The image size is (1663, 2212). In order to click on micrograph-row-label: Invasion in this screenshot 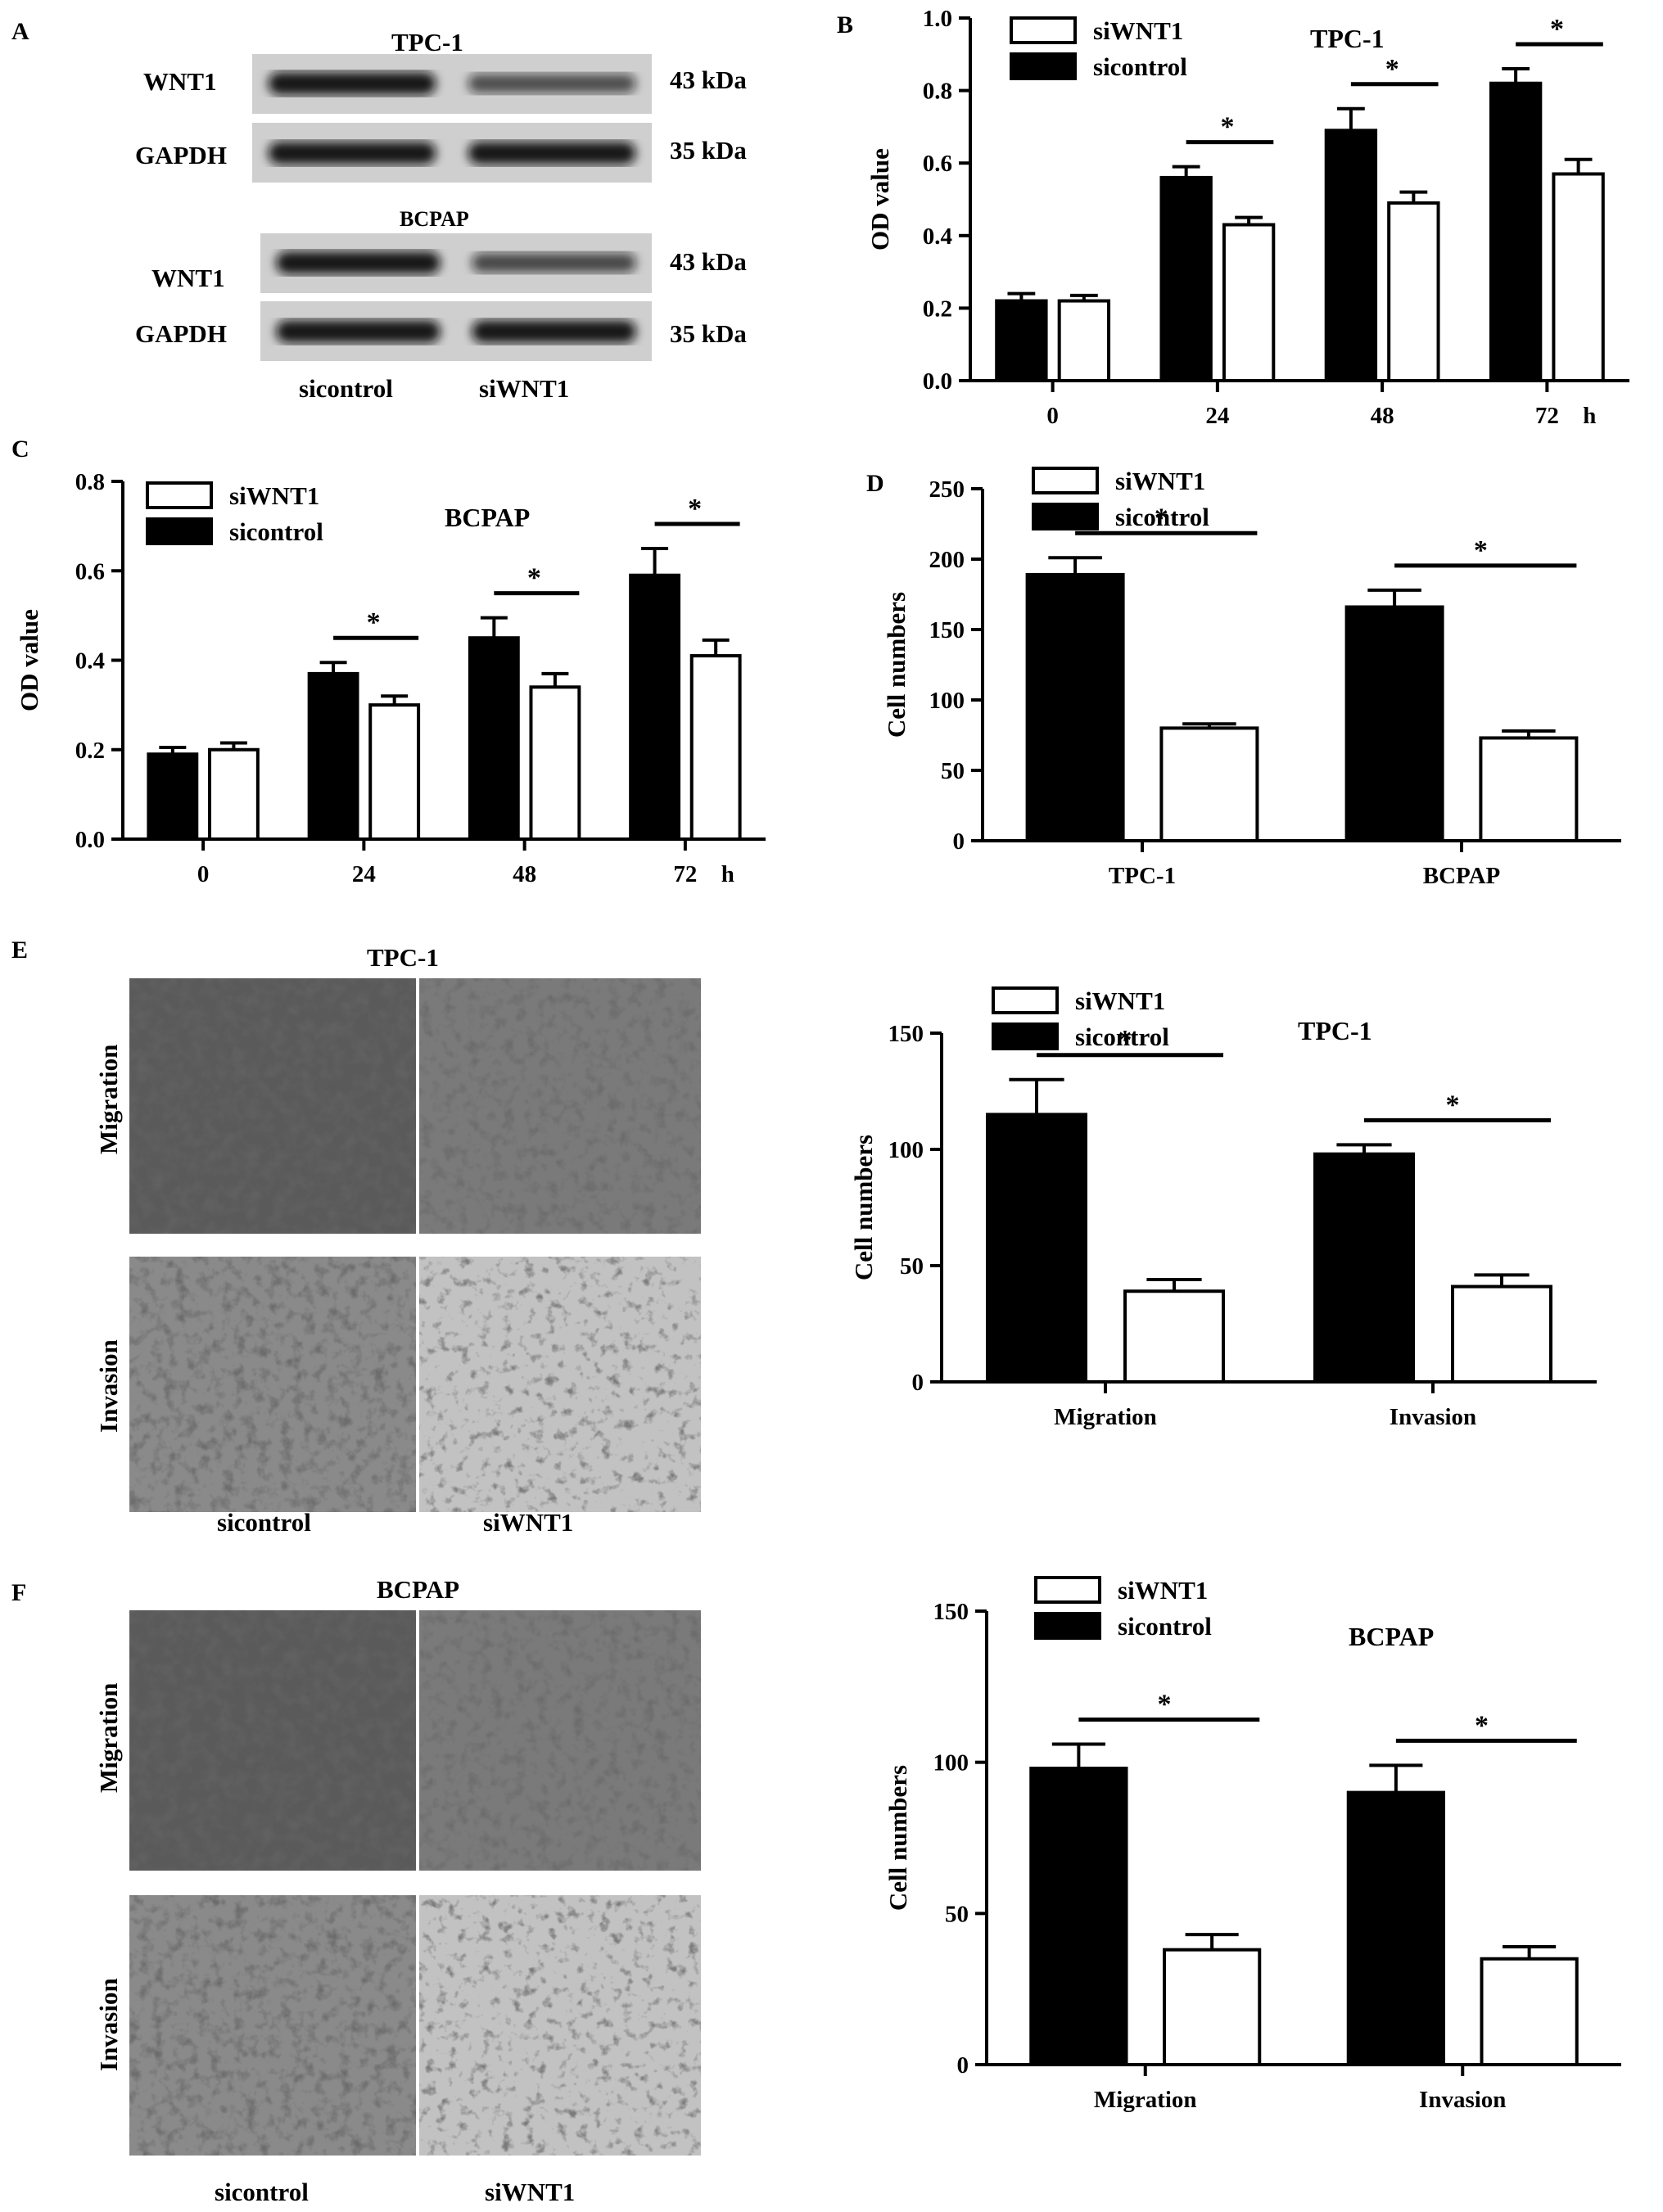, I will do `click(108, 1386)`.